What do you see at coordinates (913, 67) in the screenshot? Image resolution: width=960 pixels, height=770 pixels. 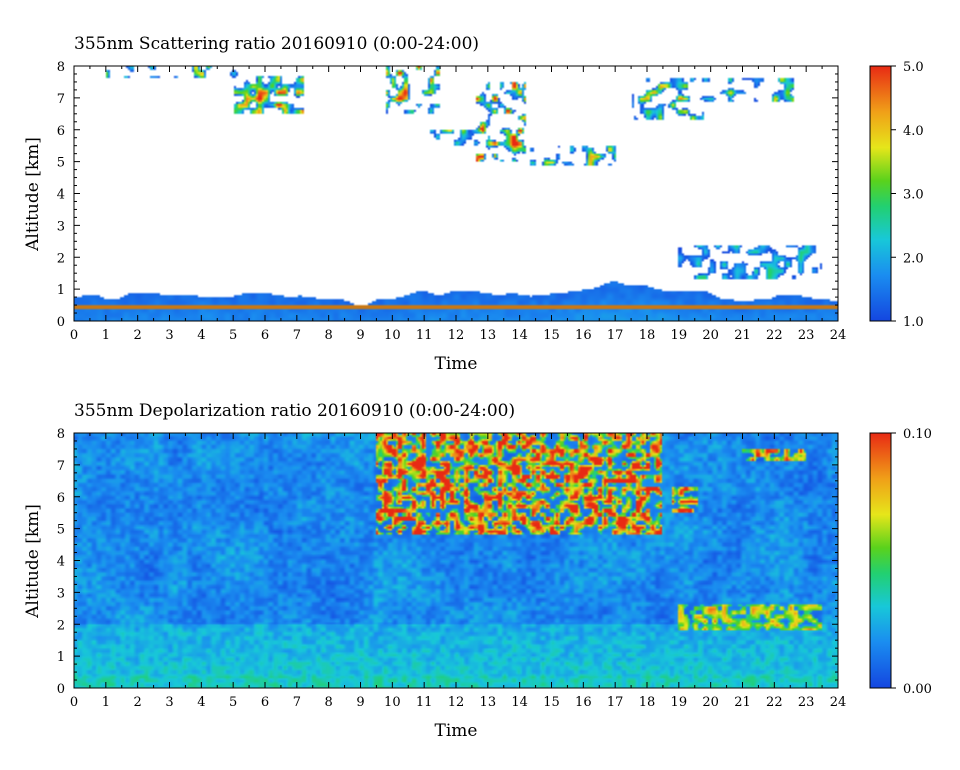 I see `colorbar-tick-label: 5.0` at bounding box center [913, 67].